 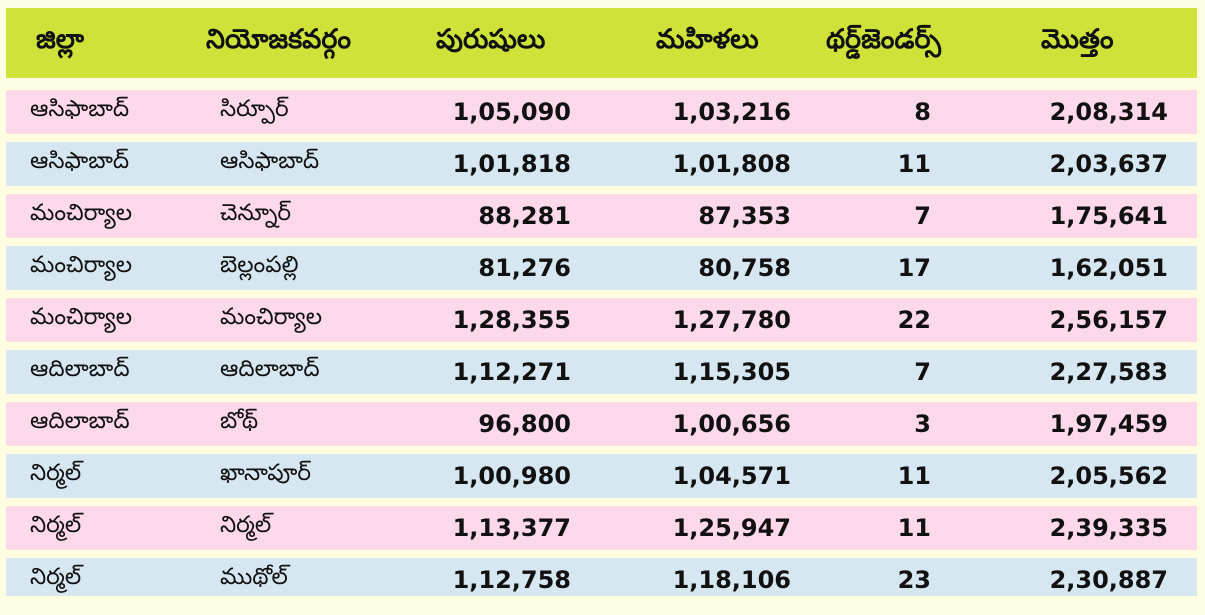 What do you see at coordinates (1077, 39) in the screenshot?
I see `header-total: మొత్తం` at bounding box center [1077, 39].